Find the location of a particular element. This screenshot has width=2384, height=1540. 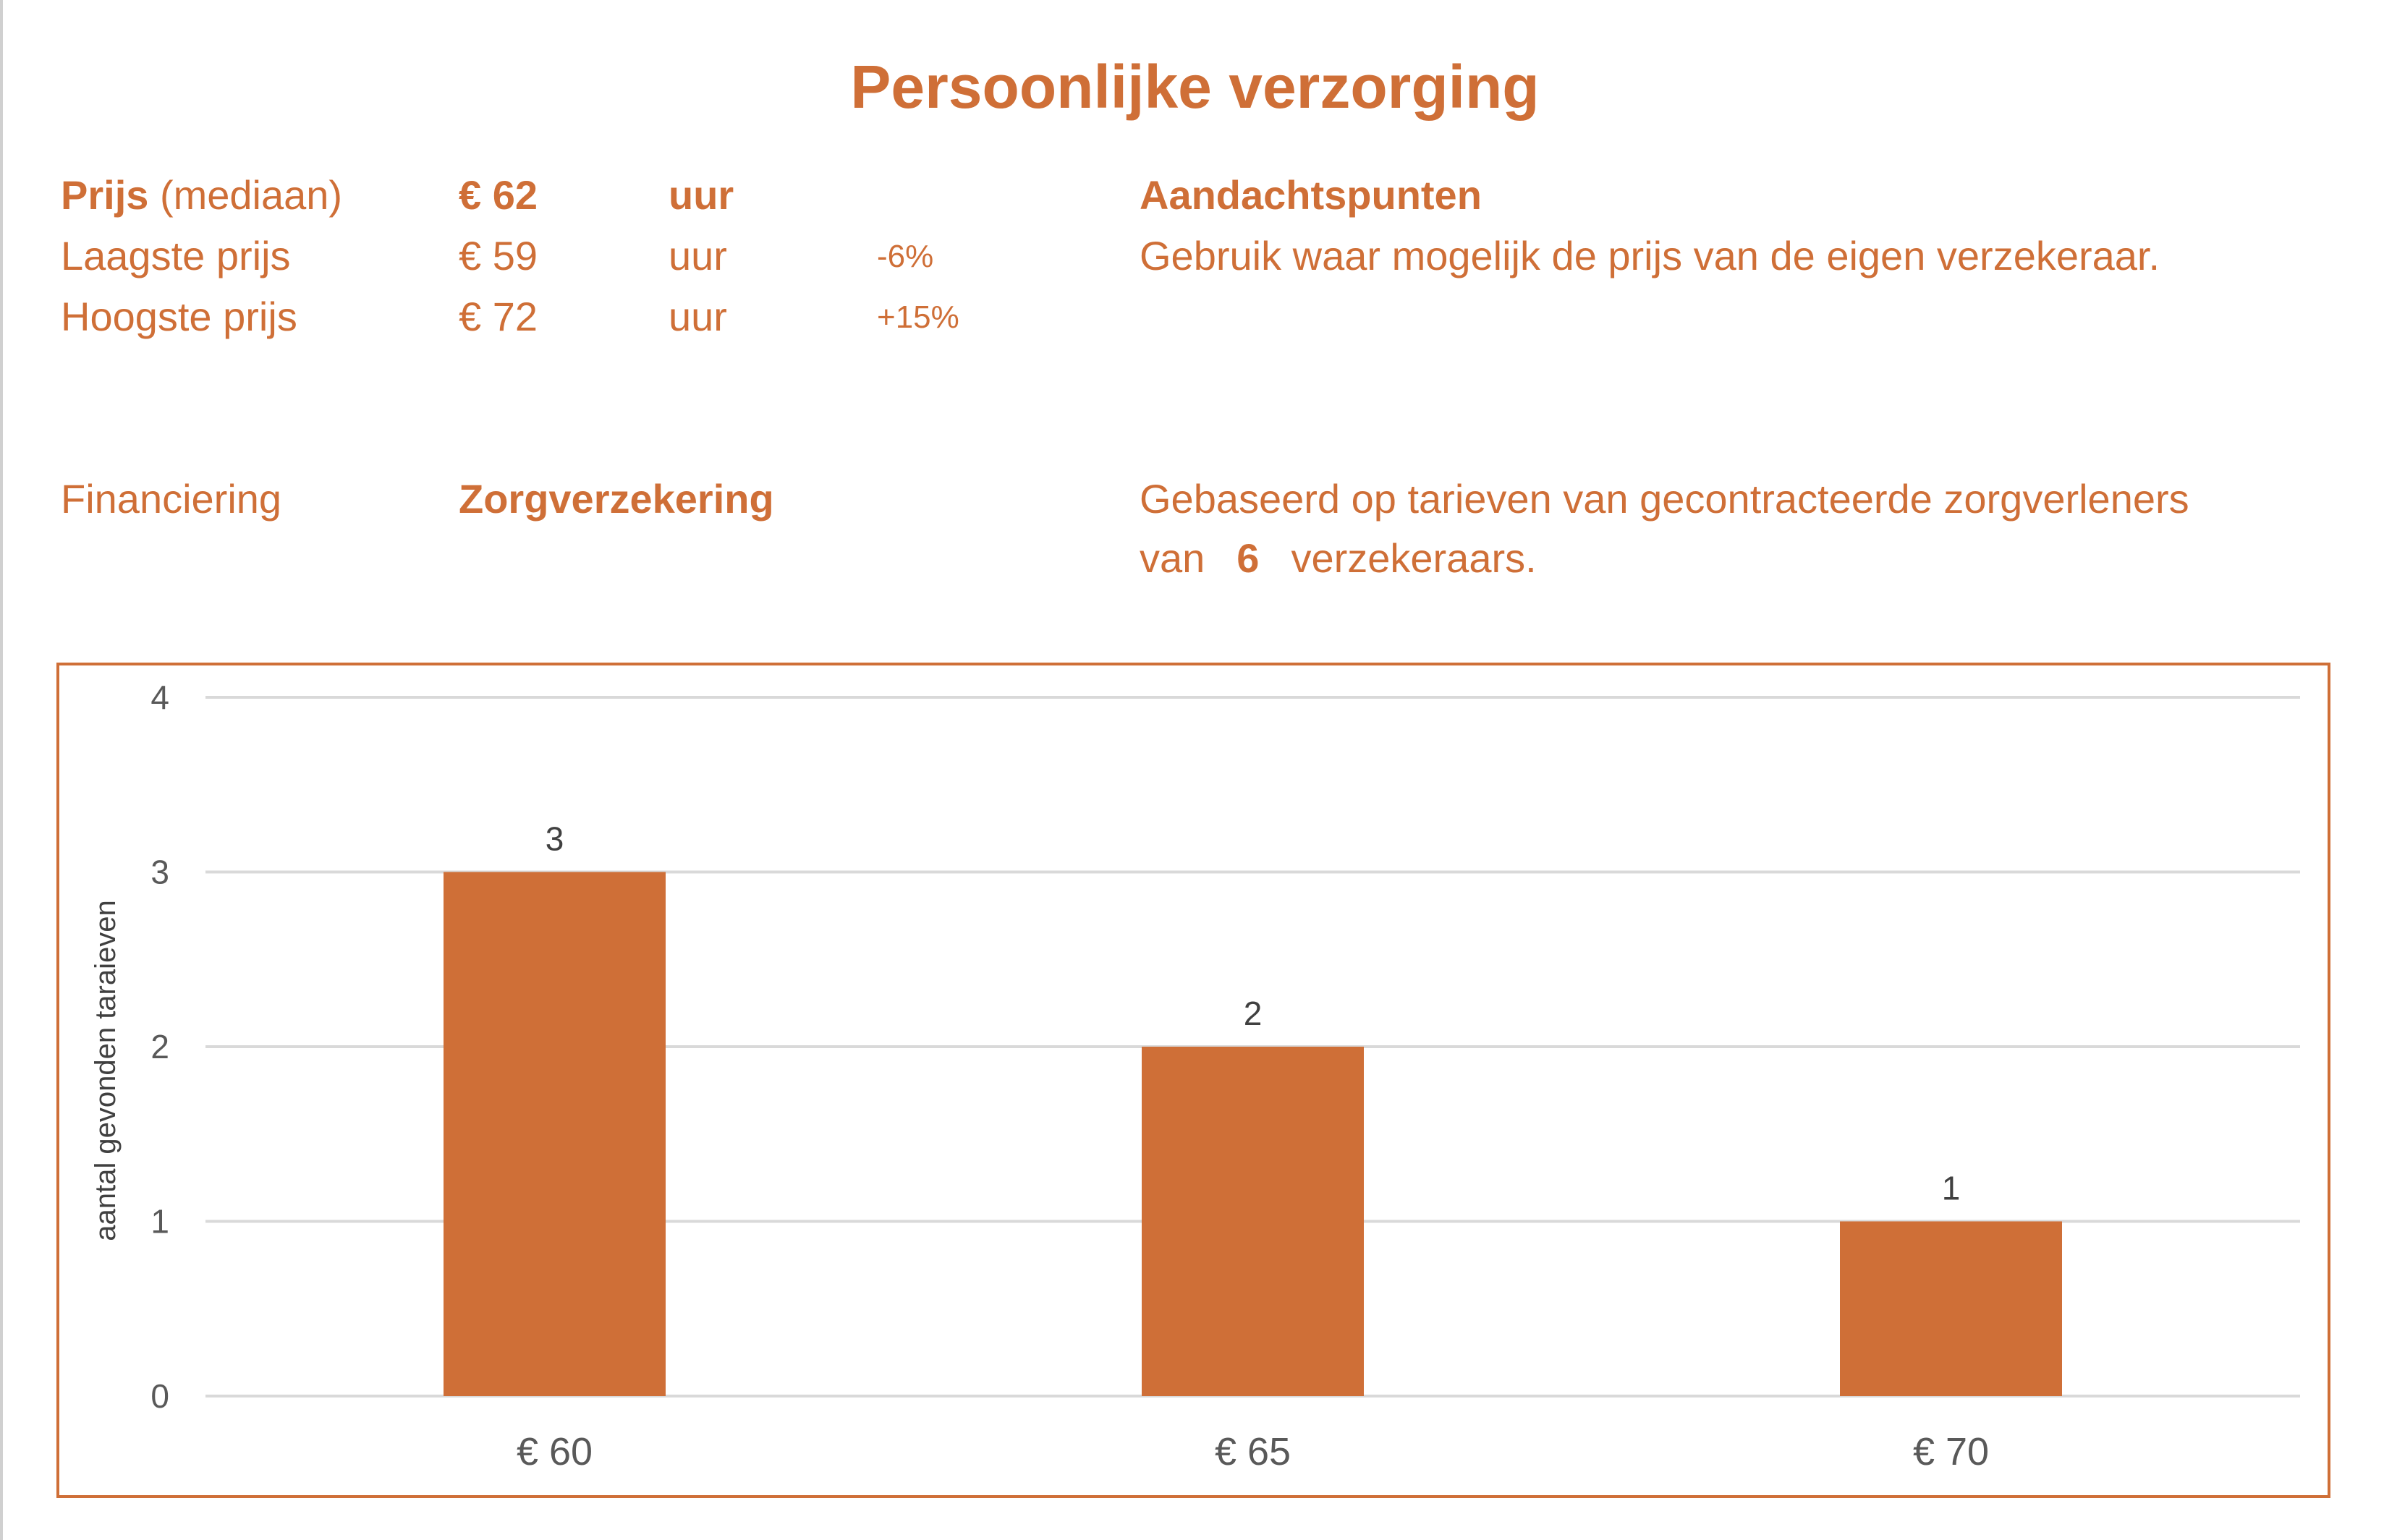

y-axis-title: aantal gevonden taraieven is located at coordinates (106, 1070).